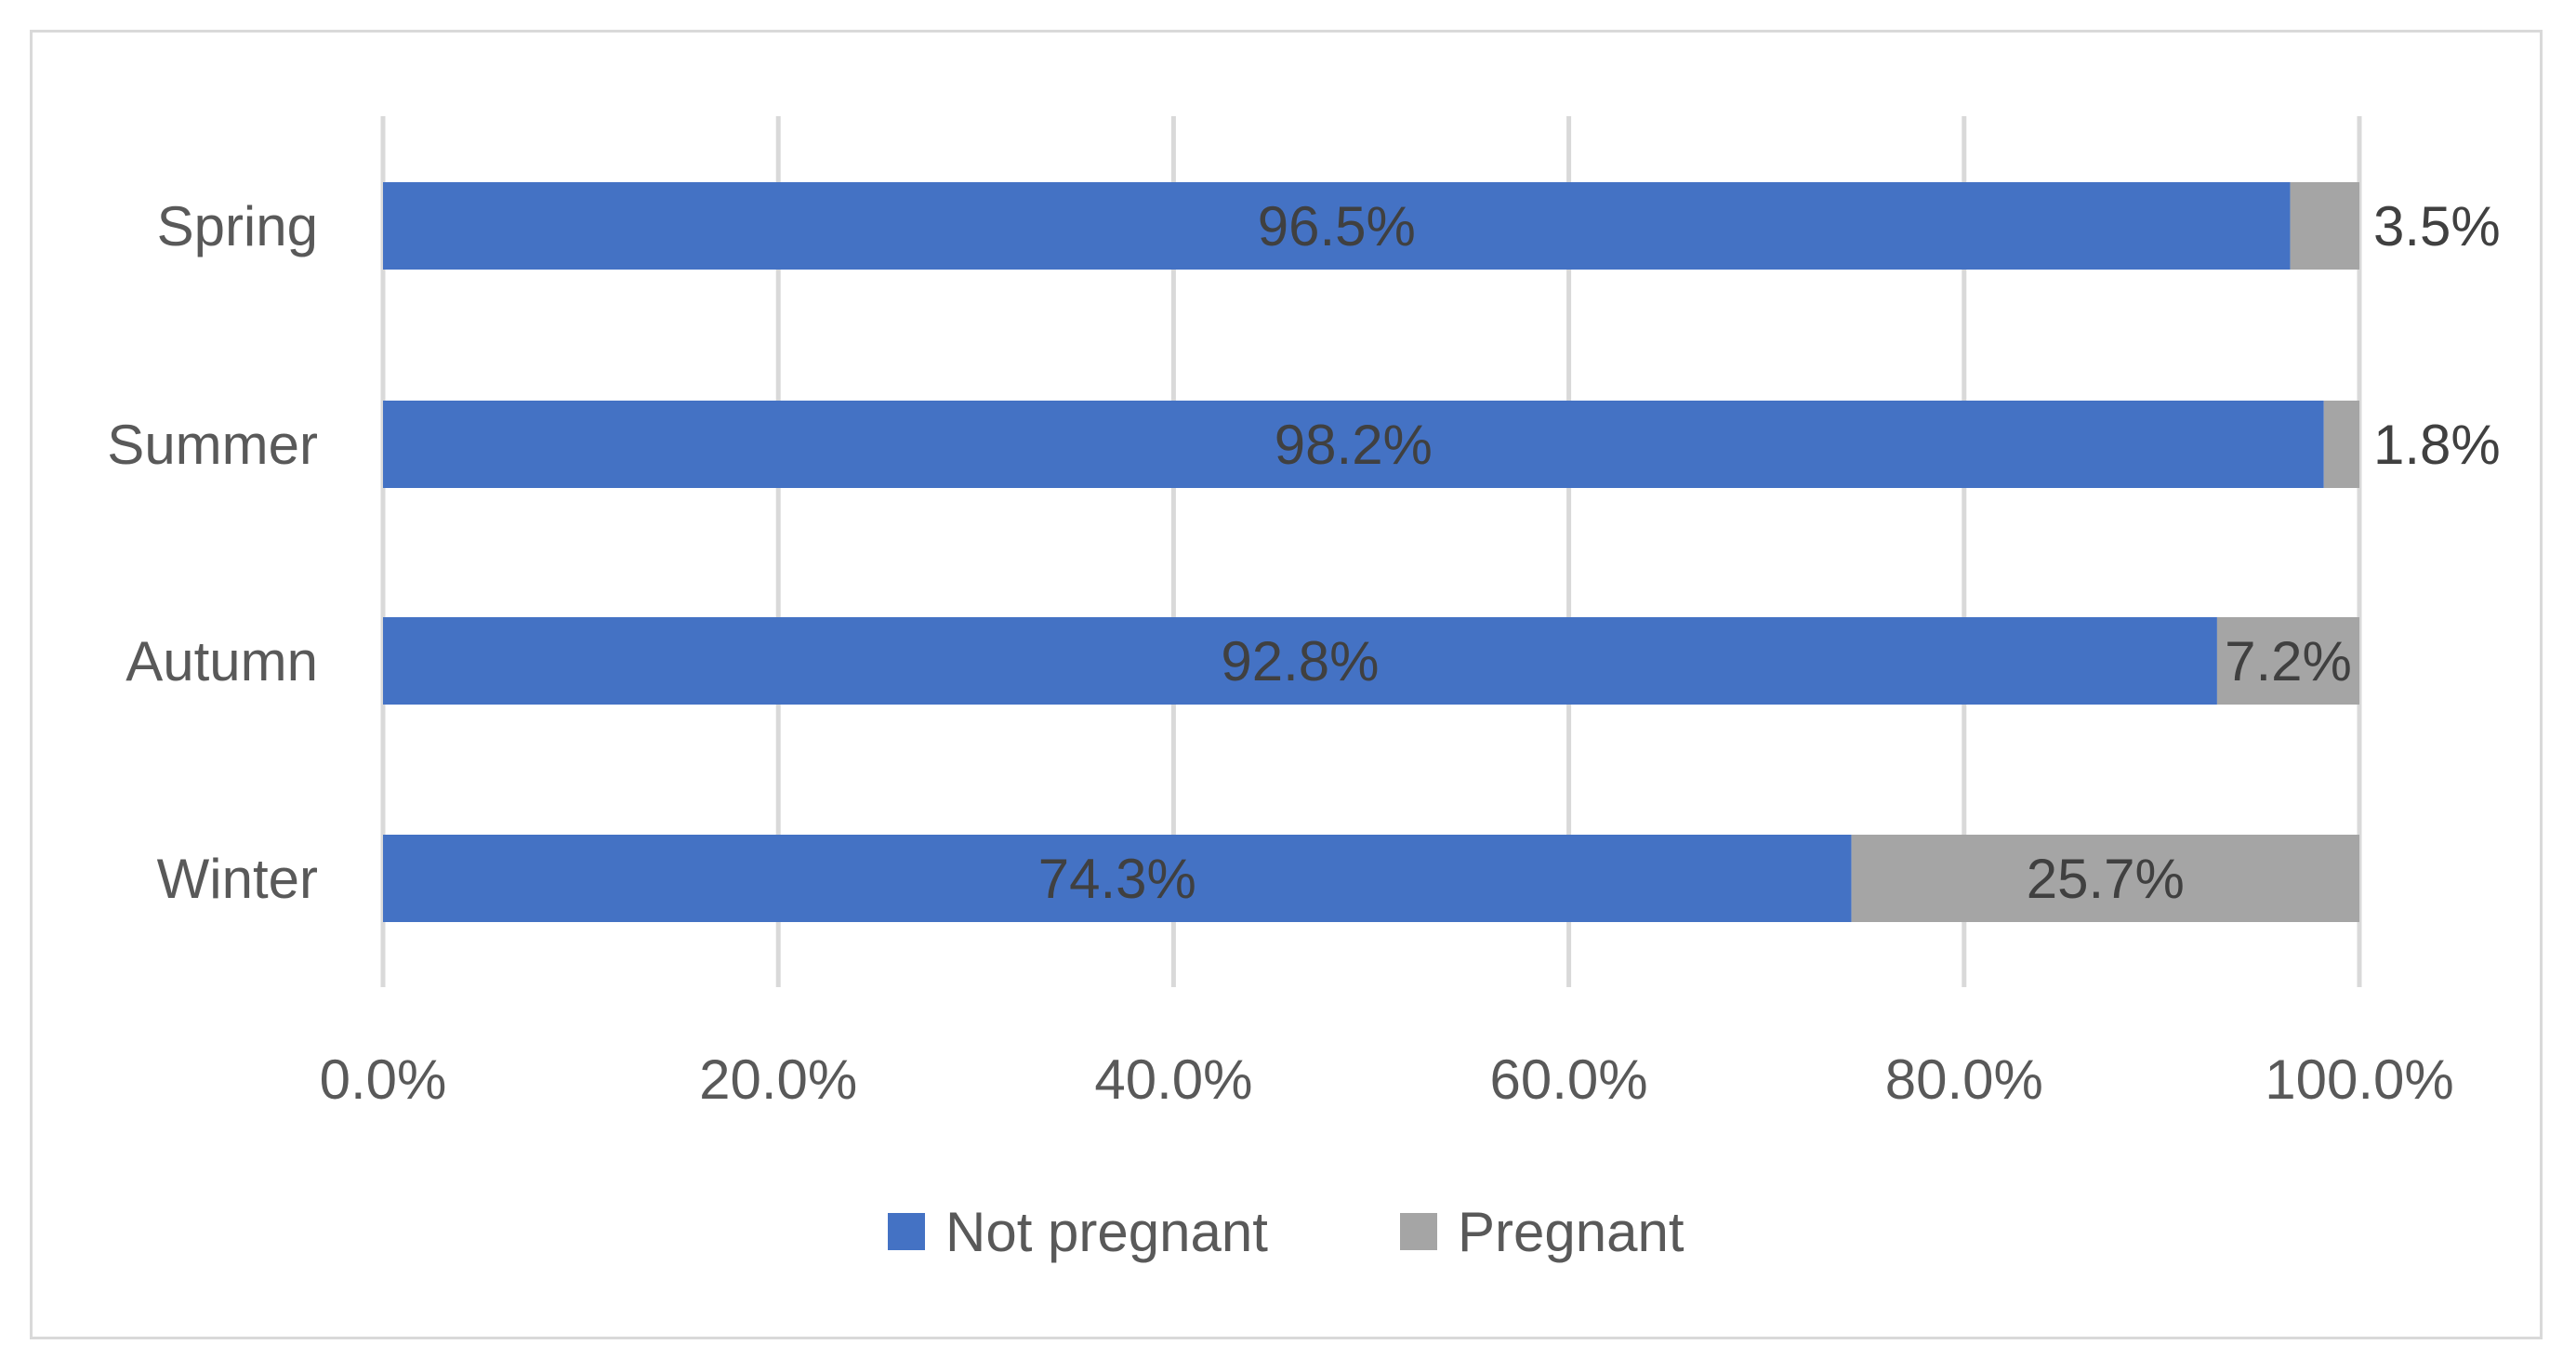  I want to click on x-tick-label: 60.0%, so click(1569, 1079).